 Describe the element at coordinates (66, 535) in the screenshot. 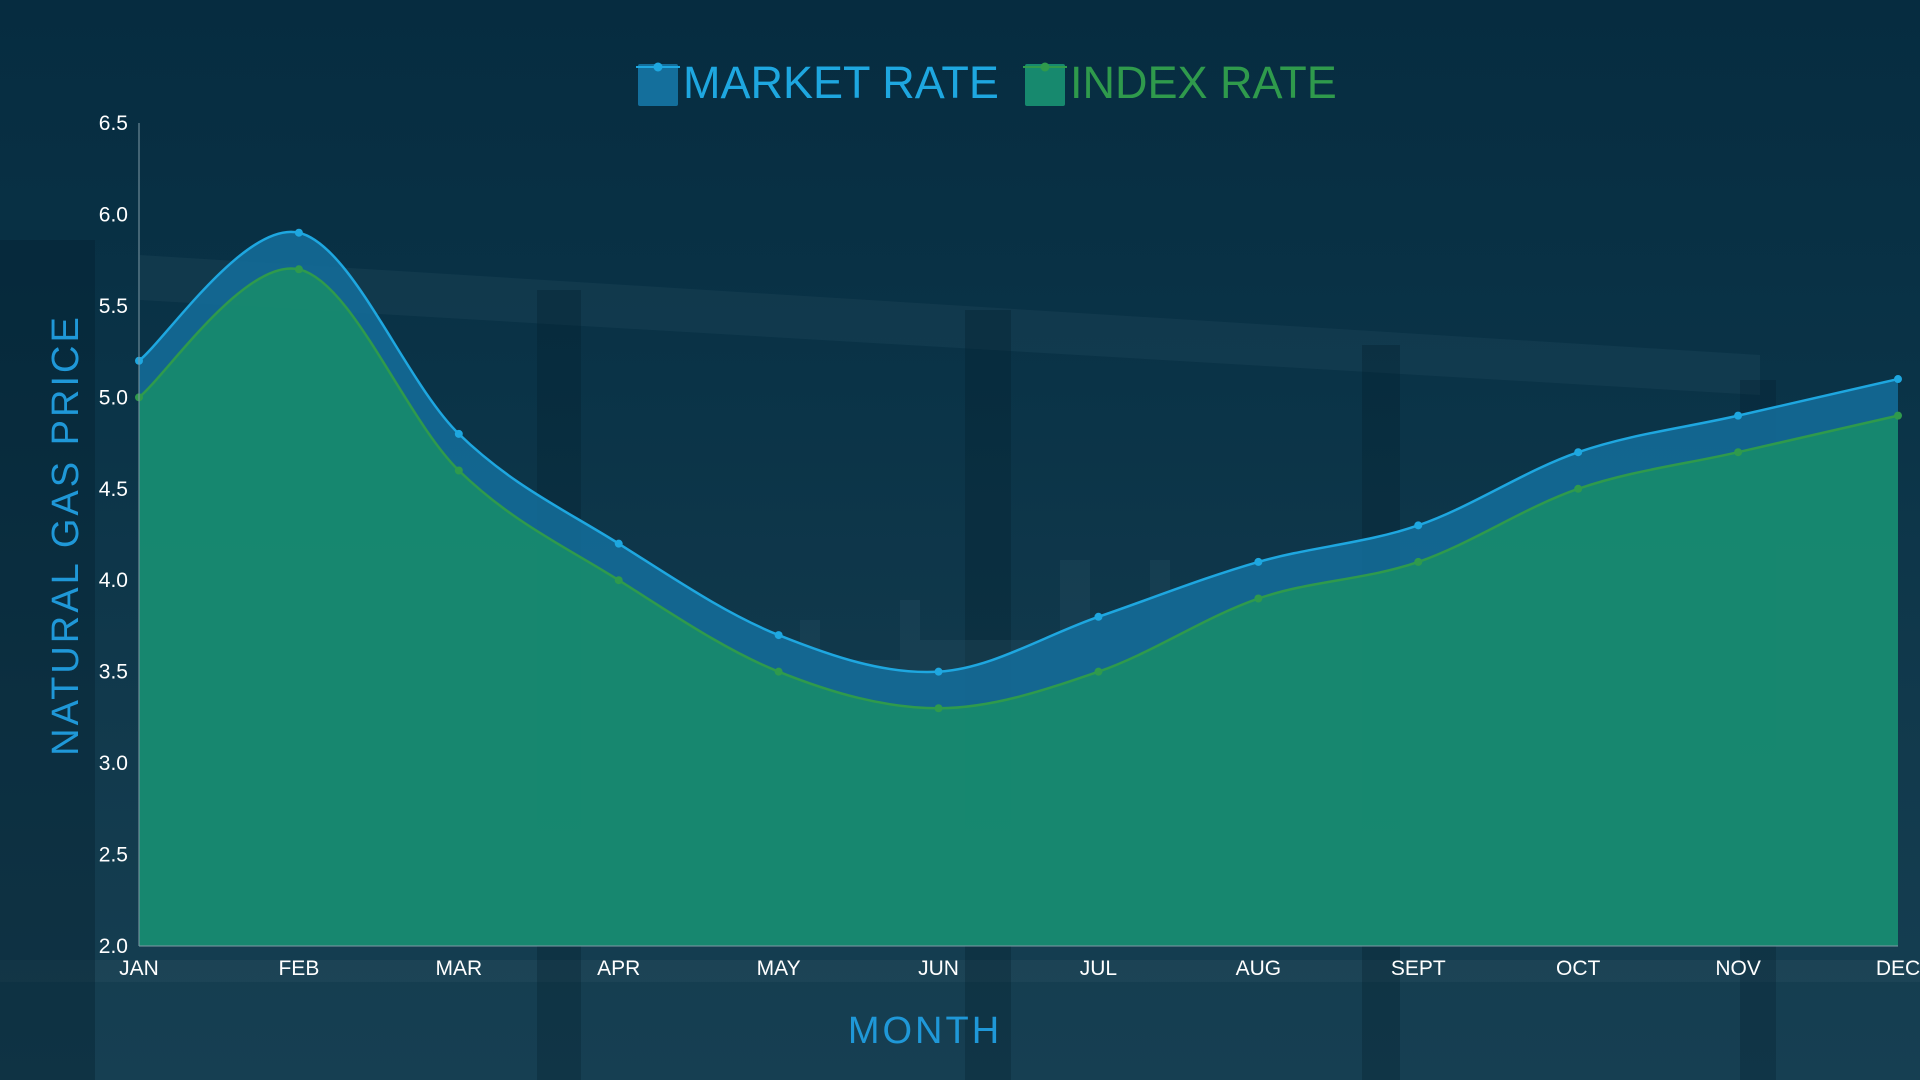

I see `y-axis-title: NATURAL GAS PRICE` at that location.